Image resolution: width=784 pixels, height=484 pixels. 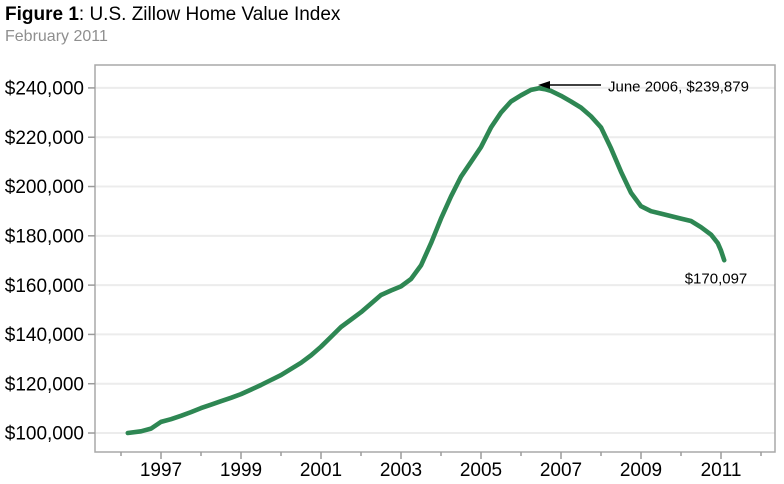 What do you see at coordinates (481, 470) in the screenshot?
I see `x-tick-label: 2005` at bounding box center [481, 470].